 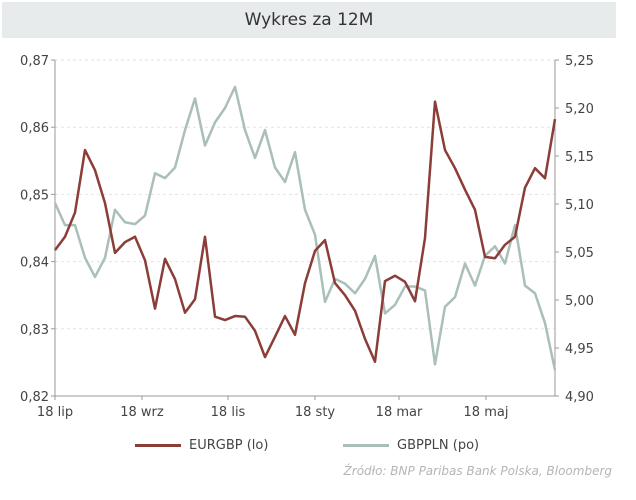 What do you see at coordinates (34, 330) in the screenshot?
I see `left-axis-tick-label: 0,83` at bounding box center [34, 330].